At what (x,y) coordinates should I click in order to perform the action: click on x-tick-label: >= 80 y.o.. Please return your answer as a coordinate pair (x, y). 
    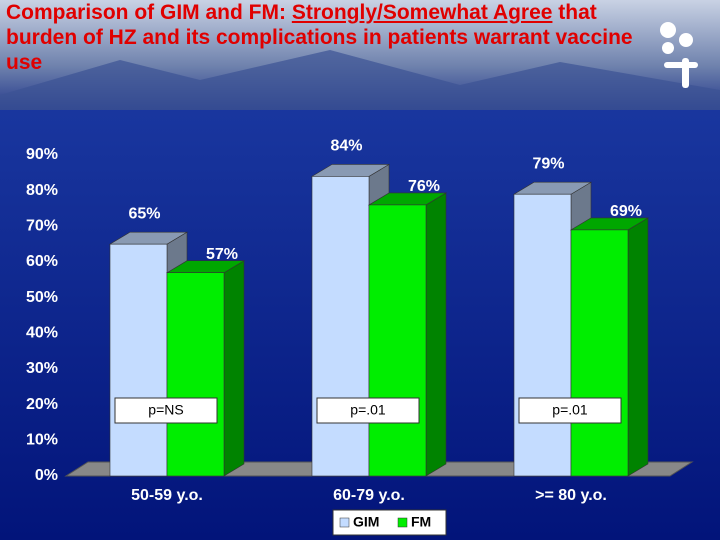
    Looking at the image, I should click on (571, 495).